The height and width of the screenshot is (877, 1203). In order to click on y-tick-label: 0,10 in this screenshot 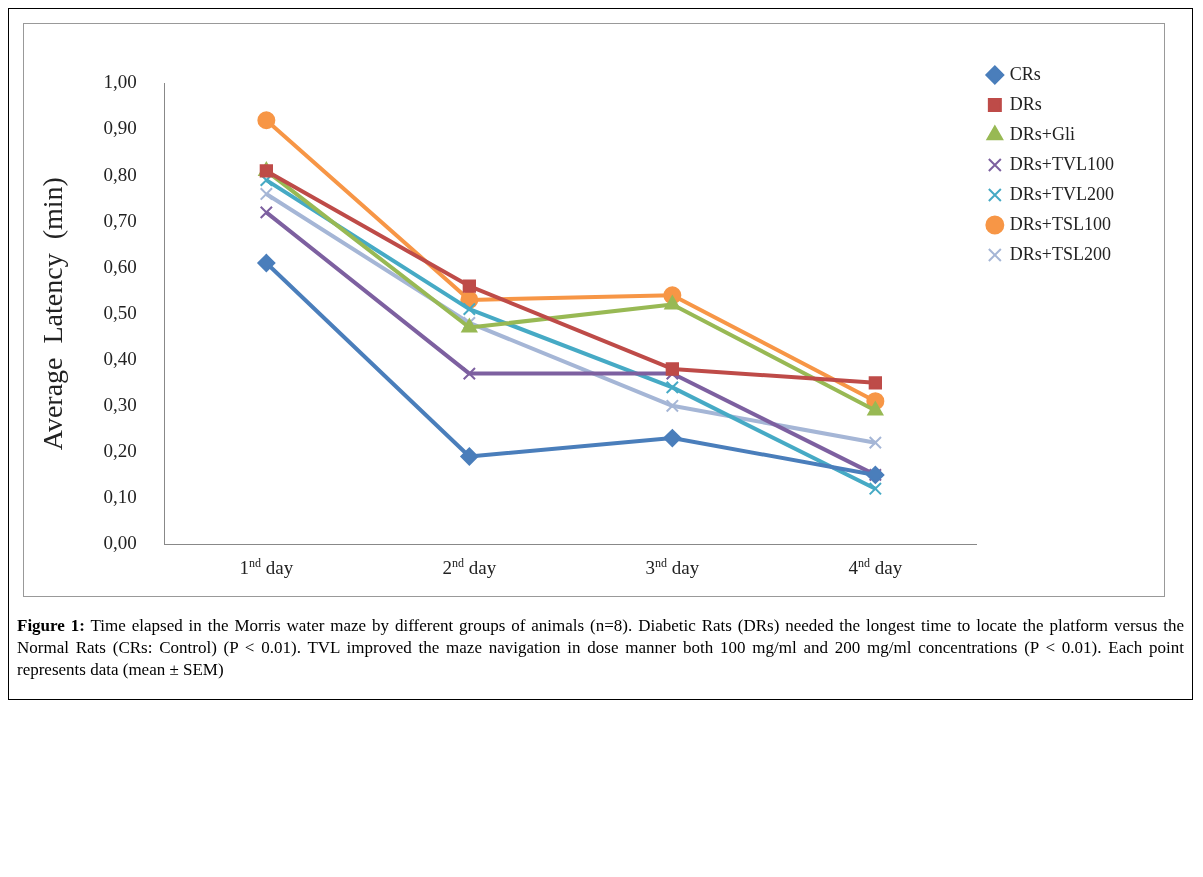, I will do `click(120, 496)`.